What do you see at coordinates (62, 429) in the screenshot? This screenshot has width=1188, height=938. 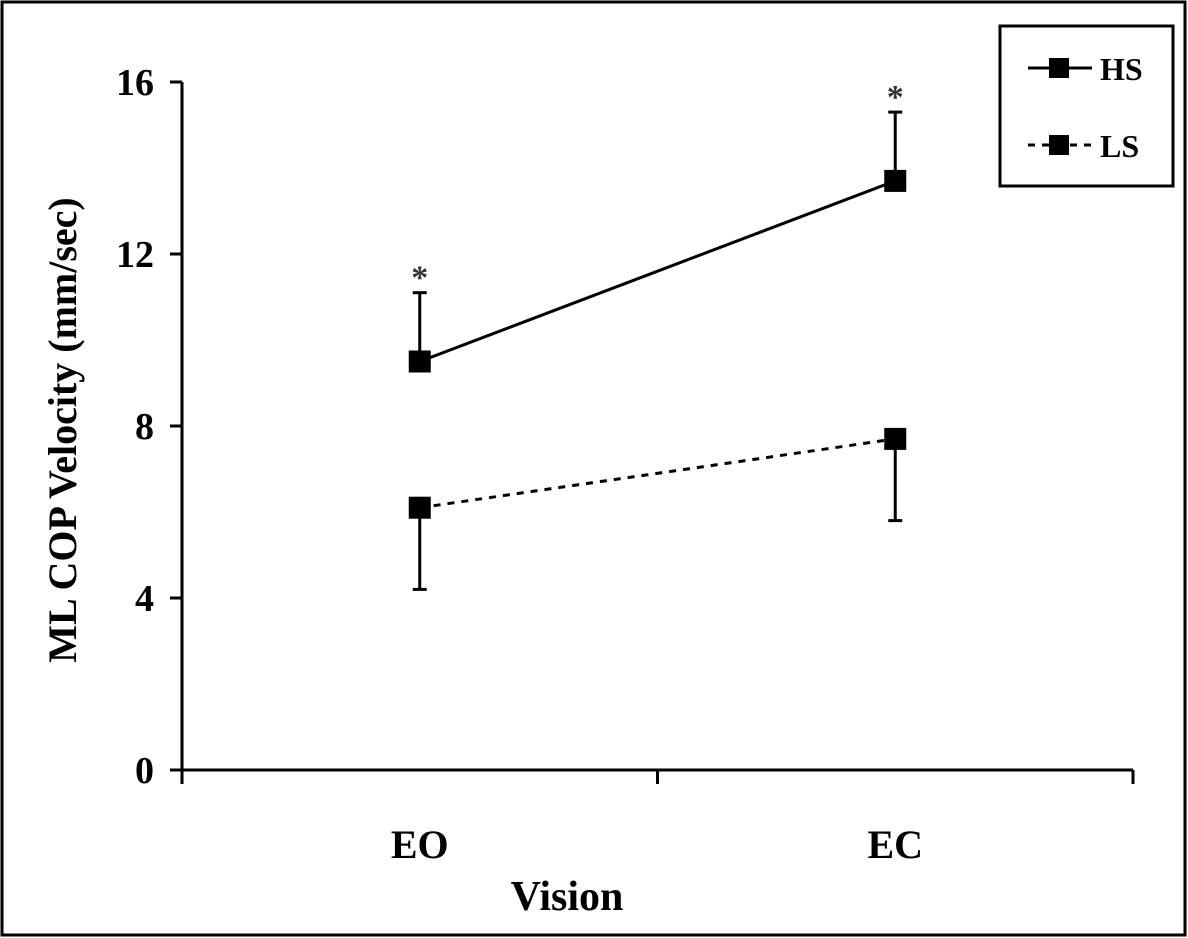 I see `y-axis-title: ML COP Velocity (mm/sec)` at bounding box center [62, 429].